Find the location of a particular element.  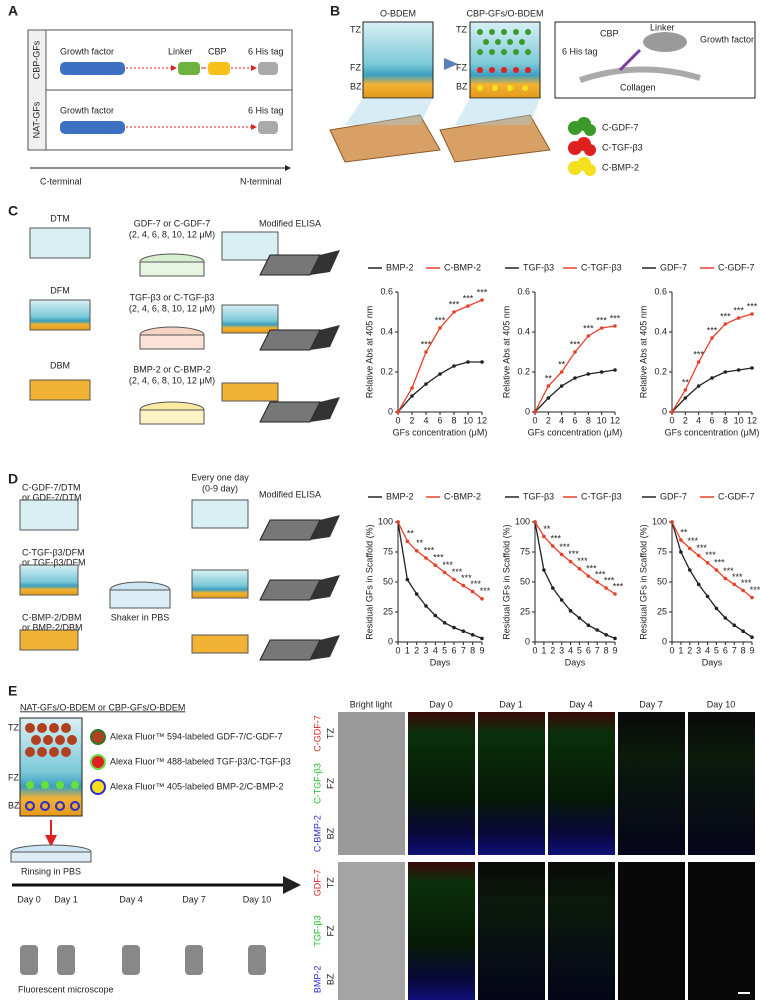

x-axis-label: Days is located at coordinates (575, 662).